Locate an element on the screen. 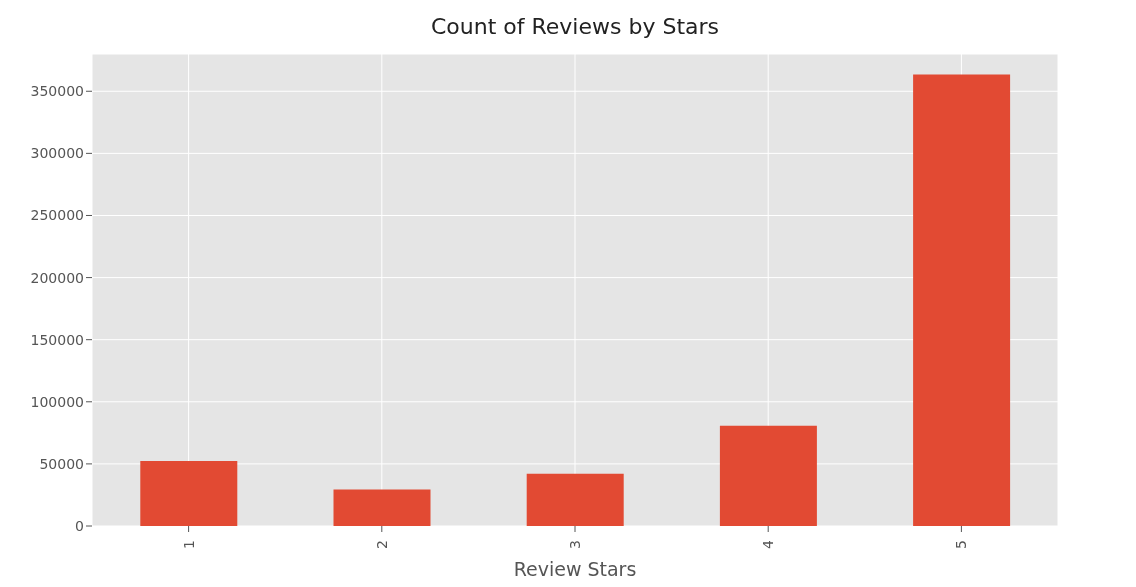 The height and width of the screenshot is (587, 1136). x-tick-label: 3 is located at coordinates (575, 544).